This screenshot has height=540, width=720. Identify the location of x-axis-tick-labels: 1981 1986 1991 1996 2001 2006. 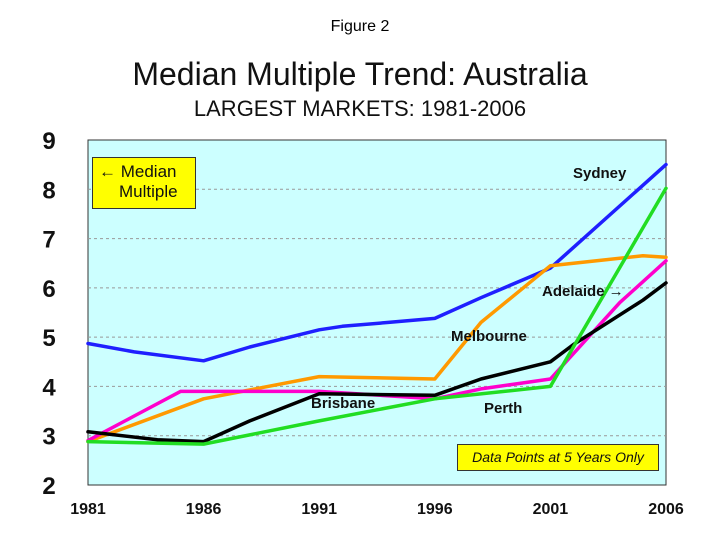
(377, 509).